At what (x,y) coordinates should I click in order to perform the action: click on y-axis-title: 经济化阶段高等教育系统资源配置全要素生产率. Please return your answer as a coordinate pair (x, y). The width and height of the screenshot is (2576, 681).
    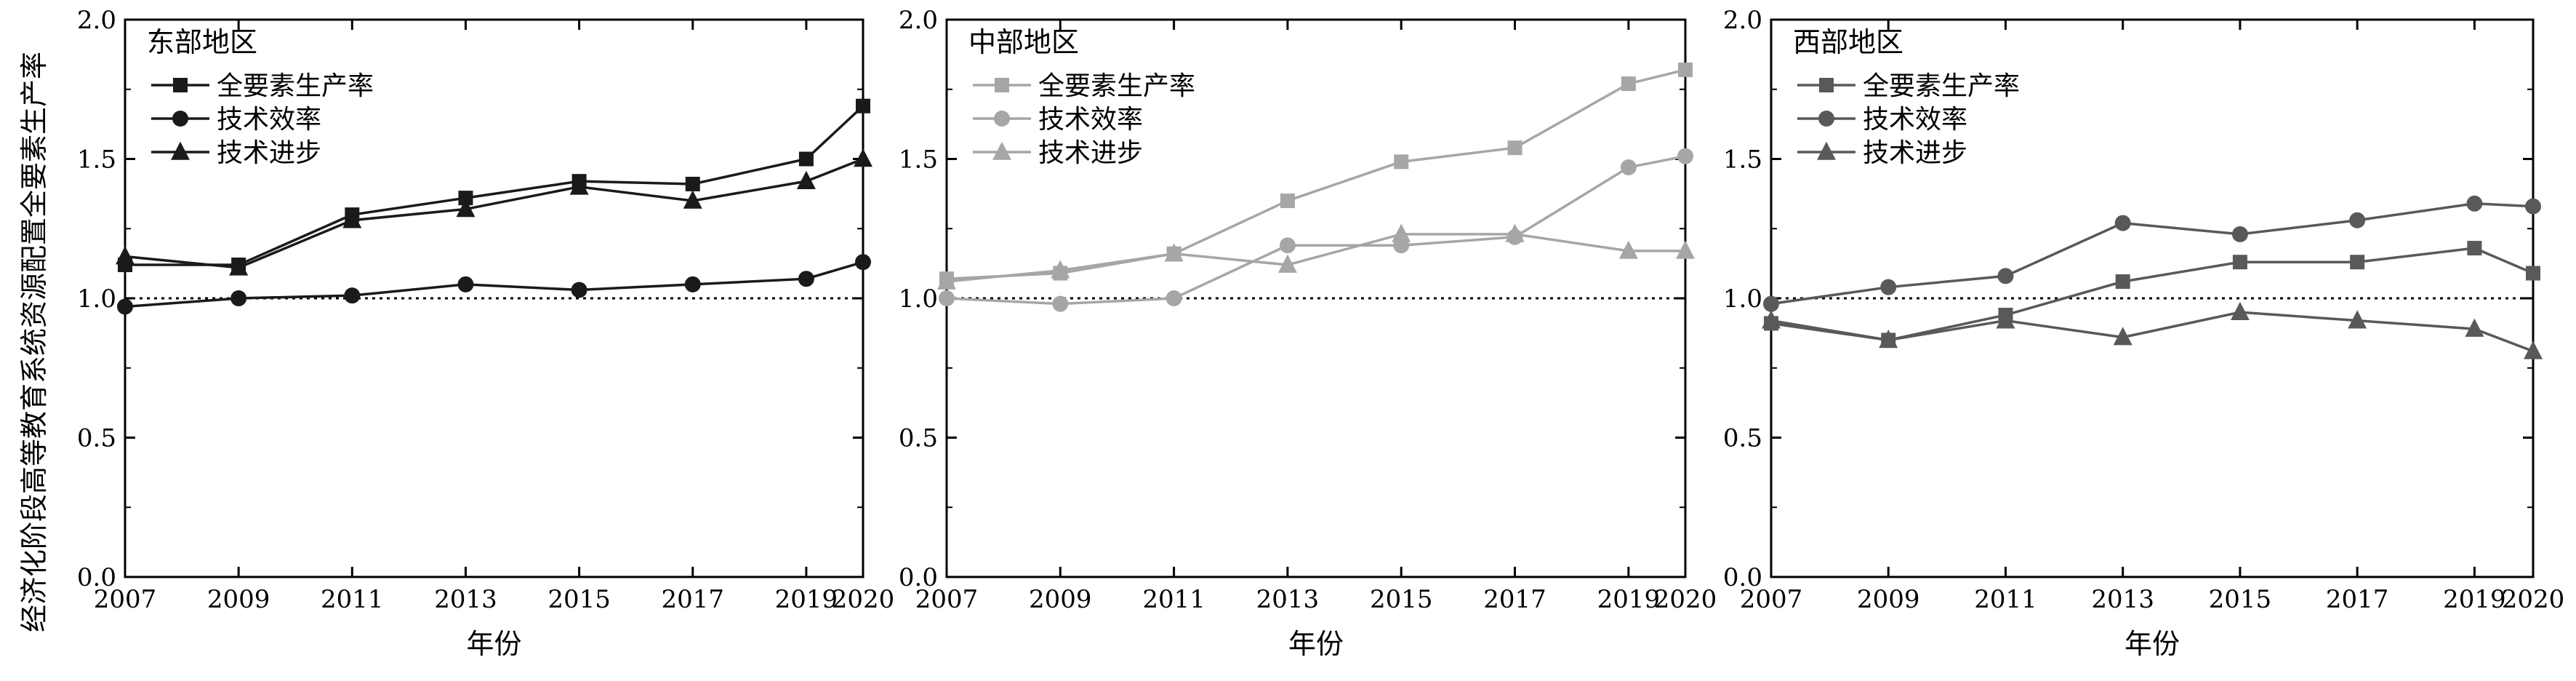
    Looking at the image, I should click on (34, 342).